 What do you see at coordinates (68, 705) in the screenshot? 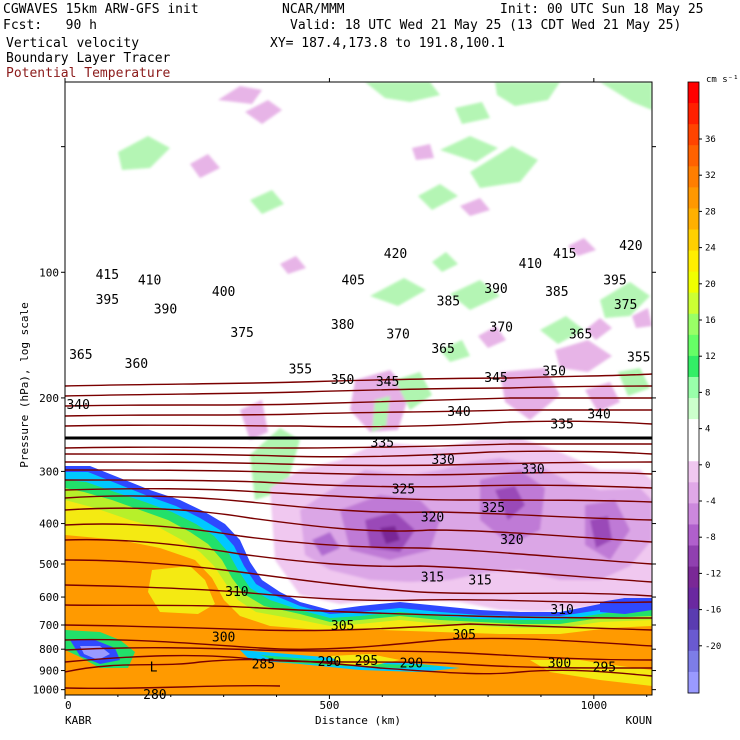
I see `x-tick-label: 0` at bounding box center [68, 705].